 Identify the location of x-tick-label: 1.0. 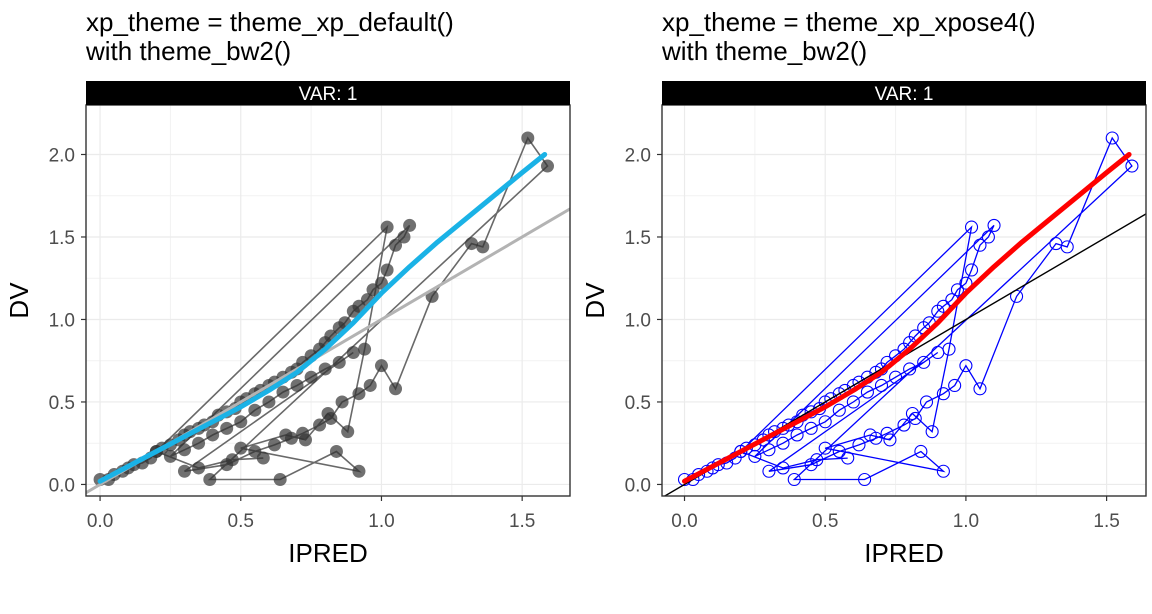
(966, 521).